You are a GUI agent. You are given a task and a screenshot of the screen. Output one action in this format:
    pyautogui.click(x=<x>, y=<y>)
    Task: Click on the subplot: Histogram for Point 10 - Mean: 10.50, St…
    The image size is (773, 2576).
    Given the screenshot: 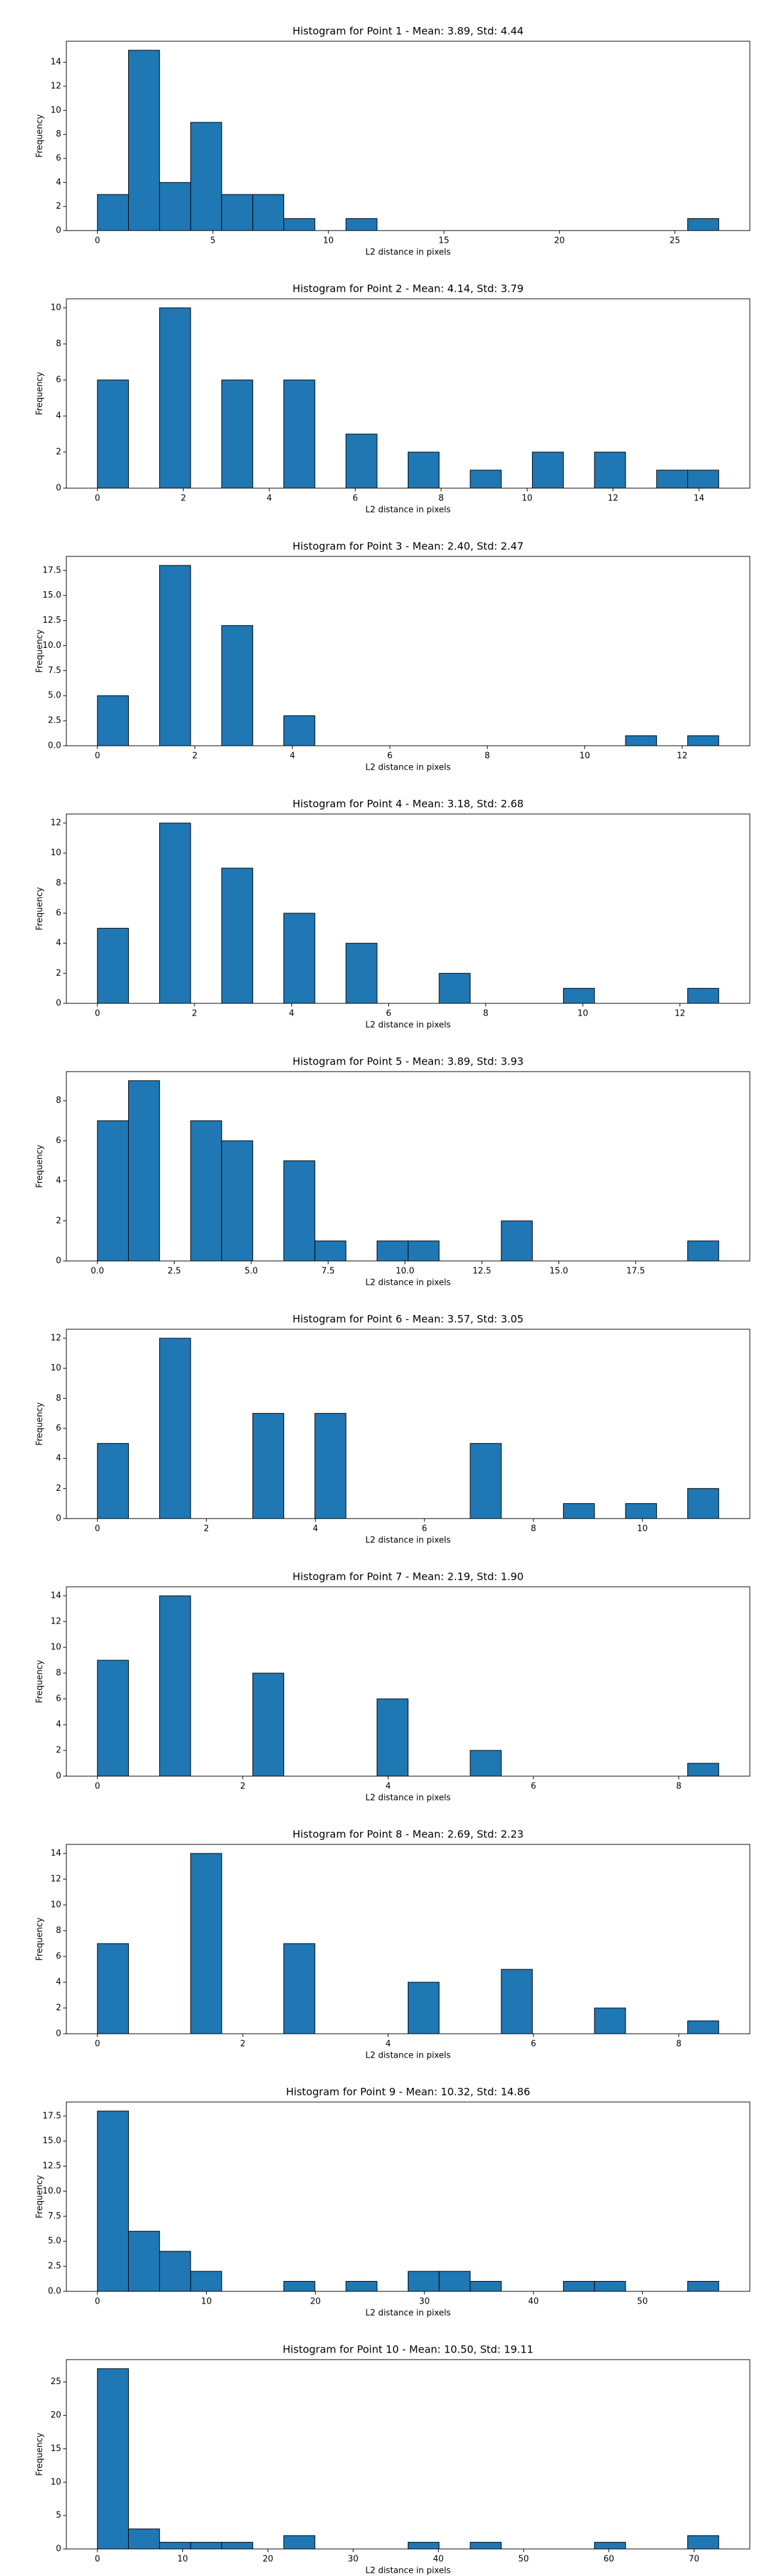 What is the action you would take?
    pyautogui.click(x=392, y=2460)
    